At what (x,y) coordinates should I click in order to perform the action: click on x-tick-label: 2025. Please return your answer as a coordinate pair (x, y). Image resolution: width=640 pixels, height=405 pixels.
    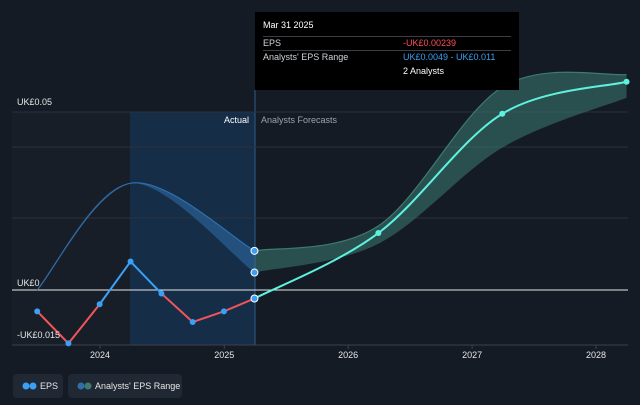
    Looking at the image, I should click on (224, 355).